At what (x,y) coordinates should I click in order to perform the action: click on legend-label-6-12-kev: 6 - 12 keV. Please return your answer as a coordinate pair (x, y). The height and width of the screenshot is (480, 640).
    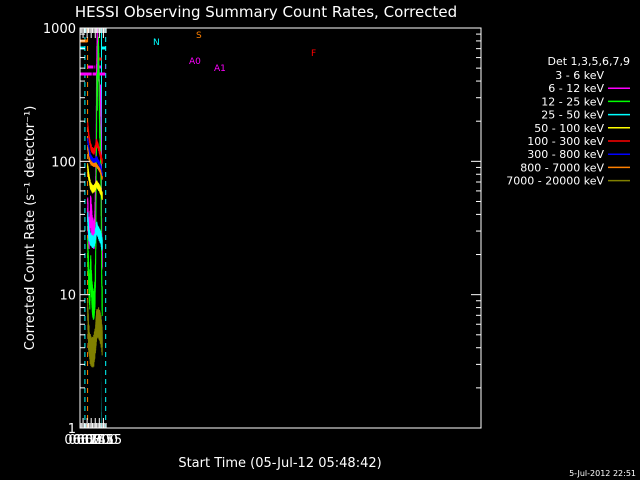
    Looking at the image, I should click on (576, 88).